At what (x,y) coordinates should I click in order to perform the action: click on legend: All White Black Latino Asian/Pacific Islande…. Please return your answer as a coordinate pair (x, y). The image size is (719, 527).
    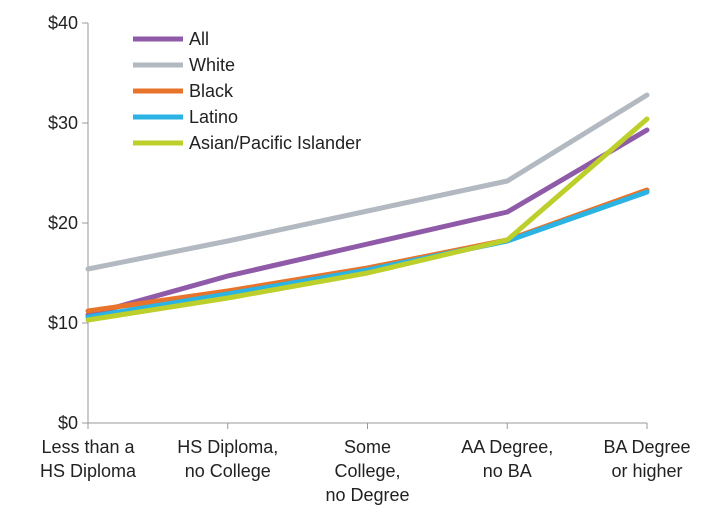
    Looking at the image, I should click on (247, 91).